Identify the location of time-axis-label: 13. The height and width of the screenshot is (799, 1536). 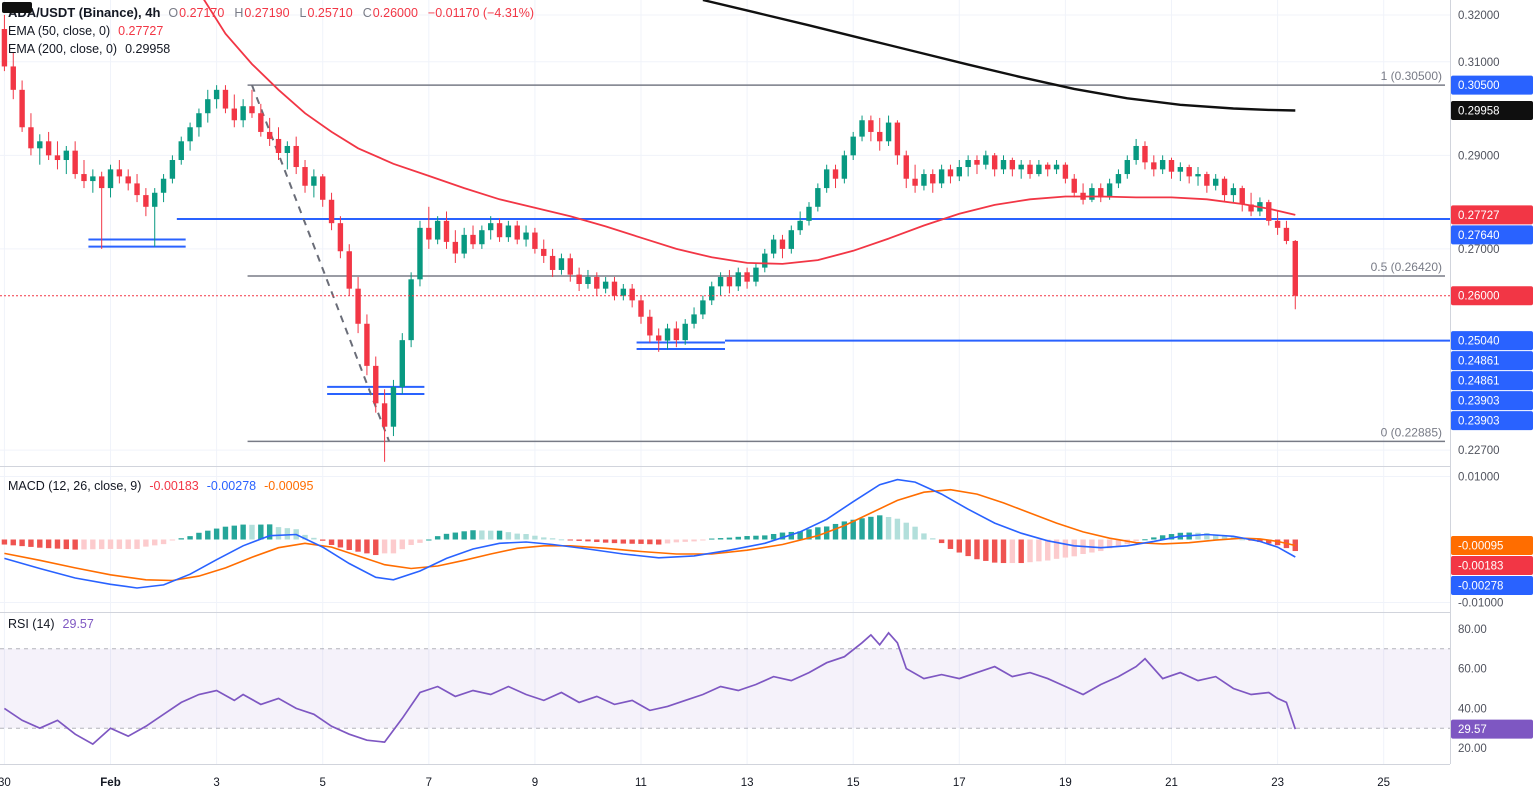
(747, 783).